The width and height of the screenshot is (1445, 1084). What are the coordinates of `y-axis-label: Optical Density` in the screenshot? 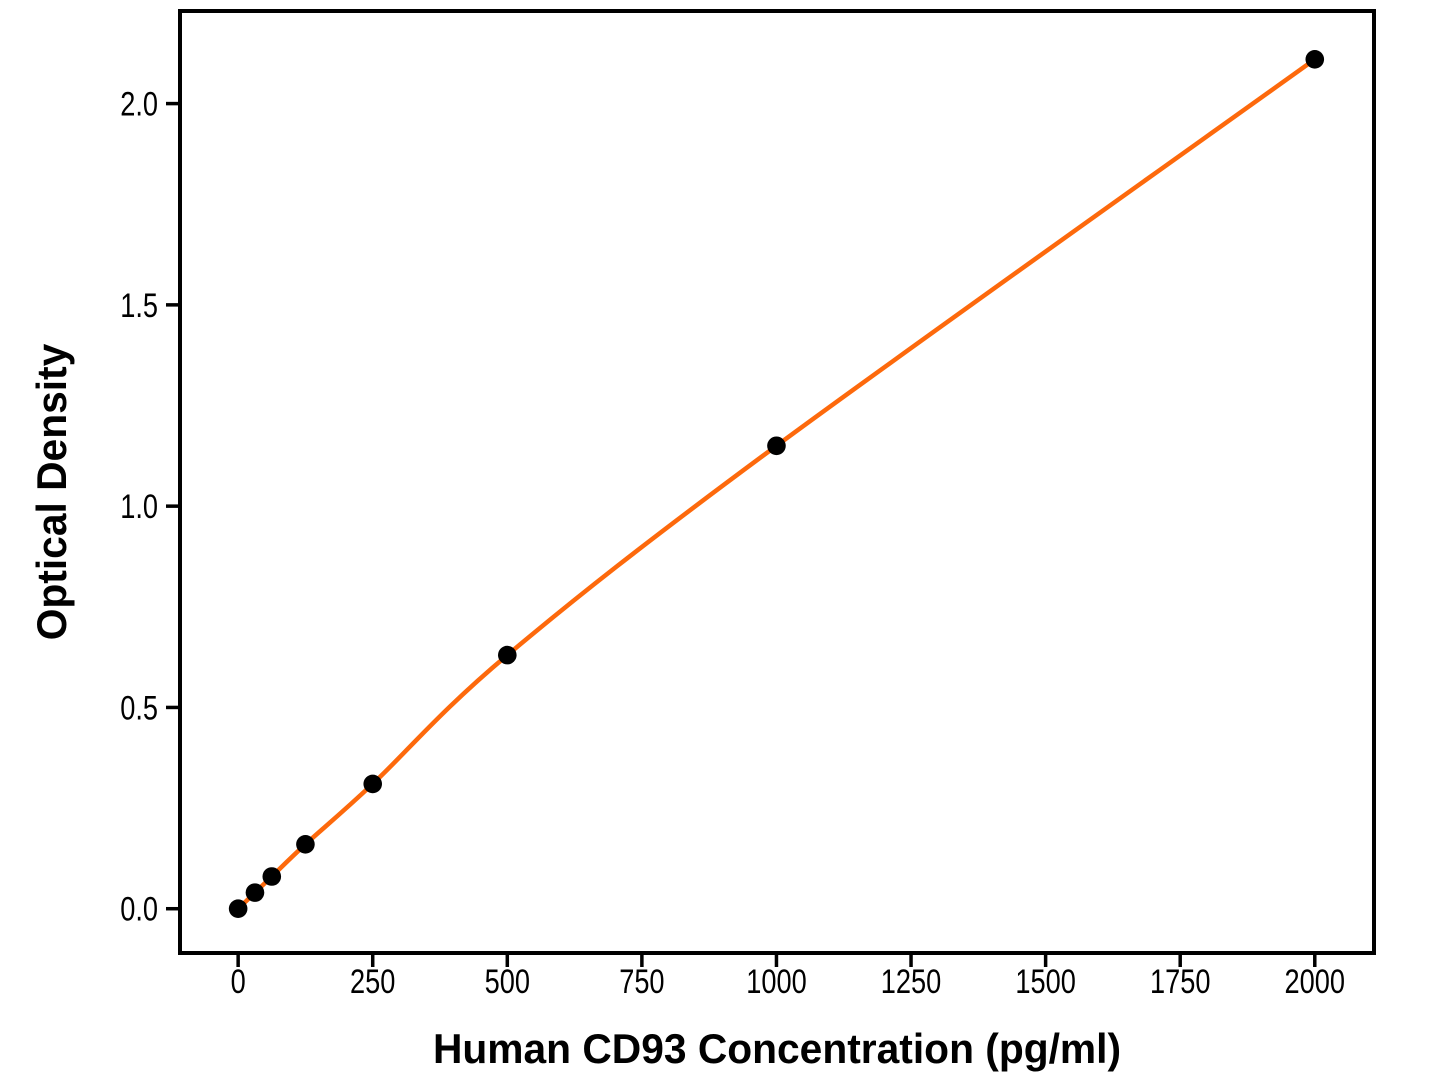 It's located at (51, 492).